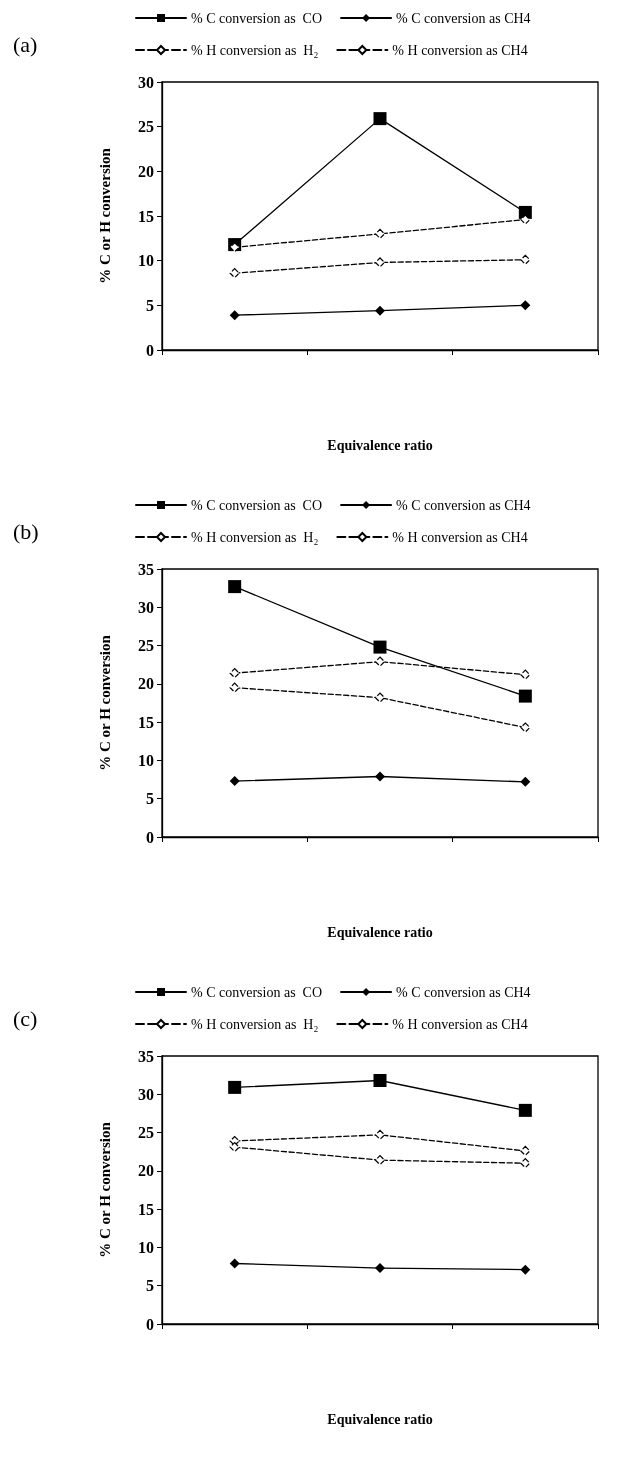  Describe the element at coordinates (25, 1018) in the screenshot. I see `chart-title: (c)` at that location.